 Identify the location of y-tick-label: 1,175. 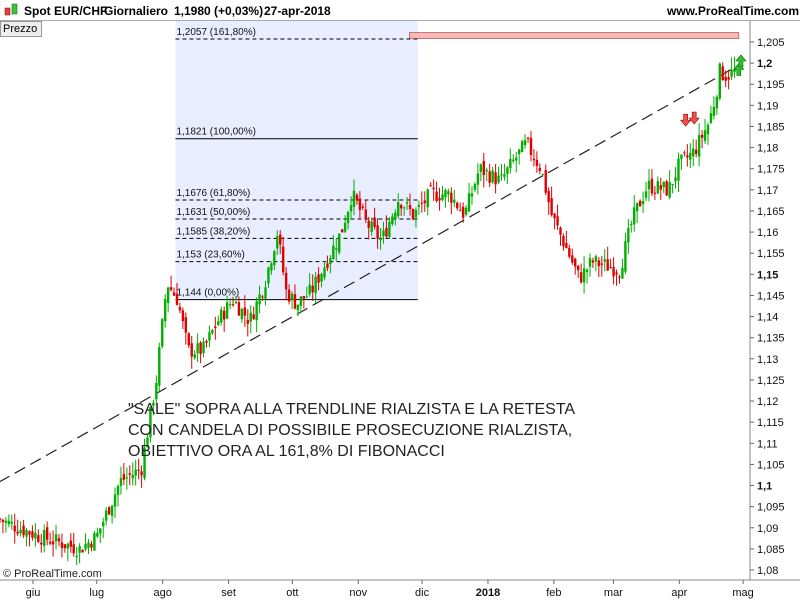
(771, 170).